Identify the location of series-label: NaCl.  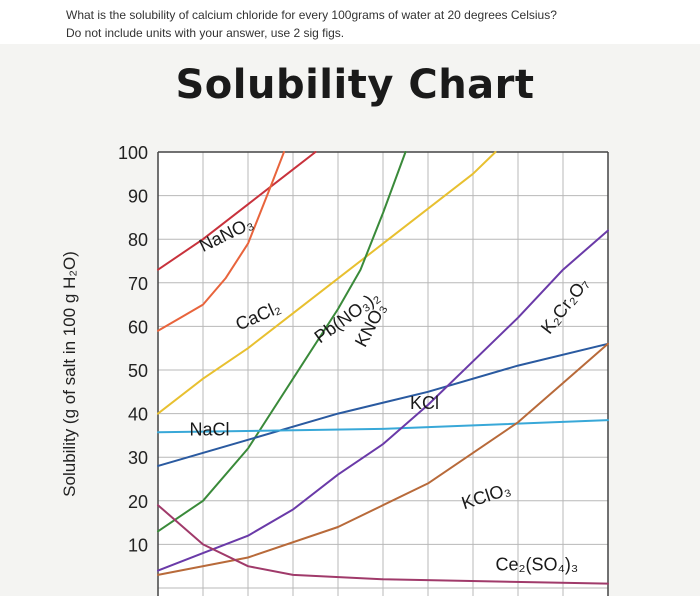
(210, 429).